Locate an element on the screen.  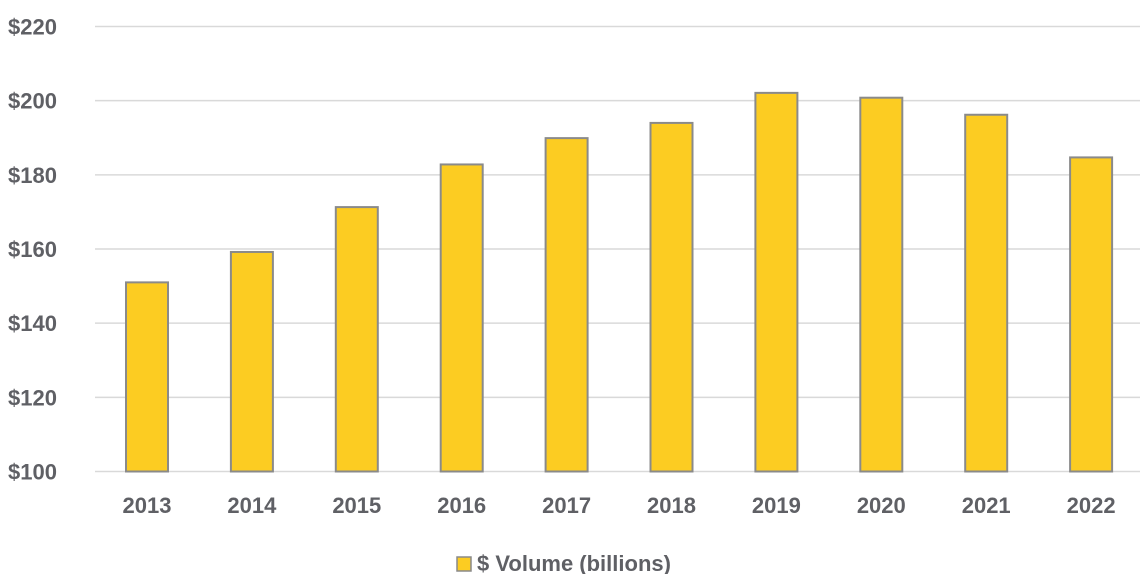
x-tick-label: 2017 is located at coordinates (566, 505).